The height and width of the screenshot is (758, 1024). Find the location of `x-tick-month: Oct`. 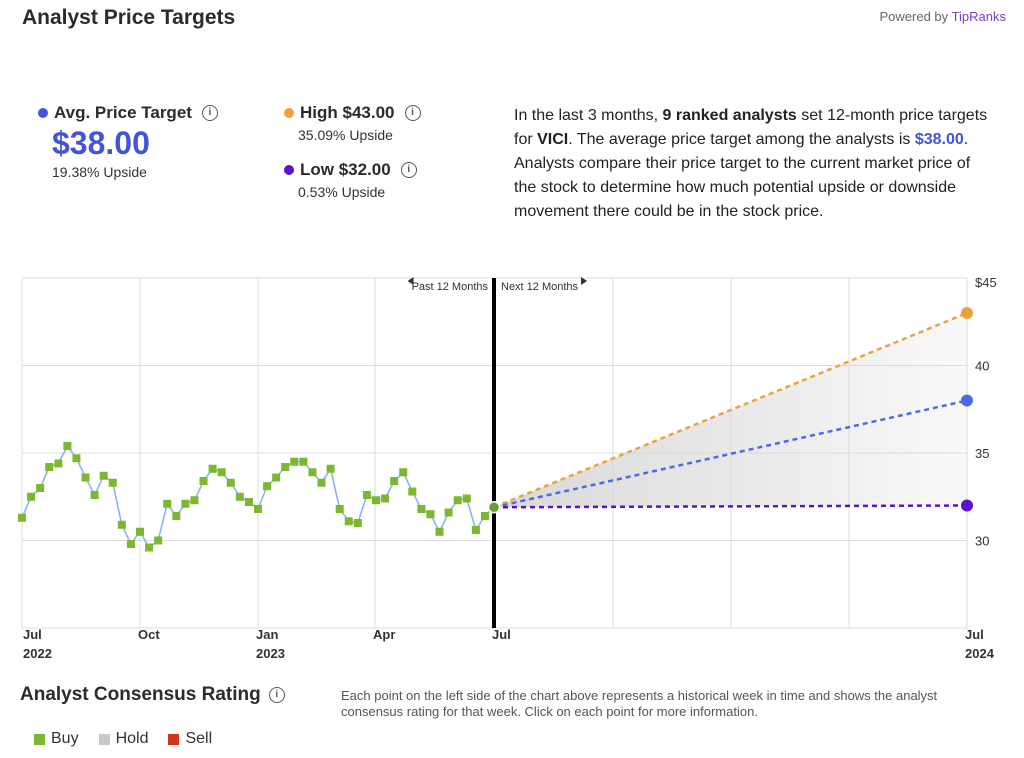

x-tick-month: Oct is located at coordinates (149, 634).